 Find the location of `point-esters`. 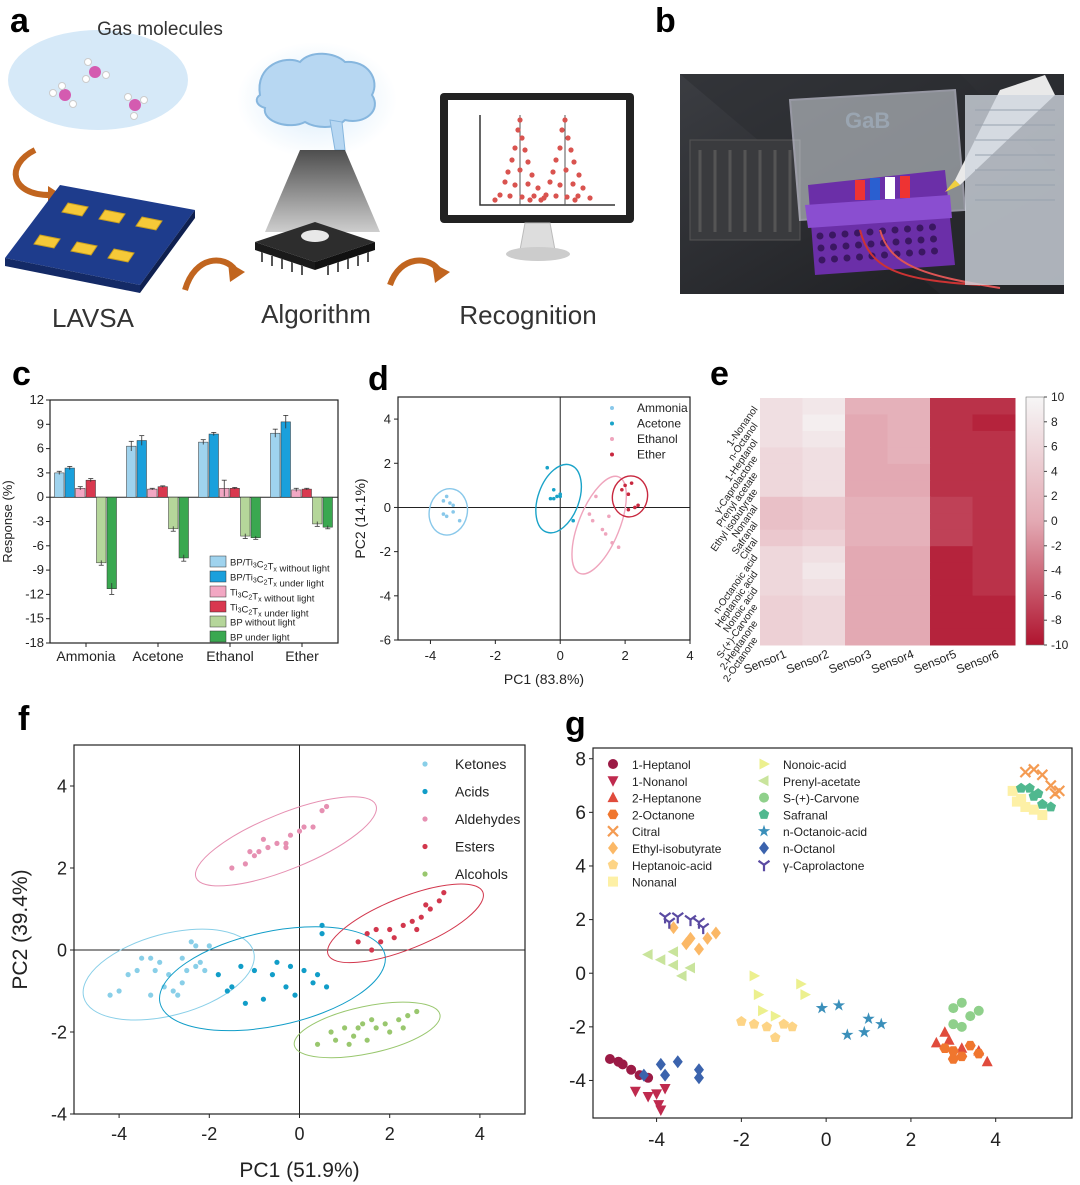

point-esters is located at coordinates (372, 950).